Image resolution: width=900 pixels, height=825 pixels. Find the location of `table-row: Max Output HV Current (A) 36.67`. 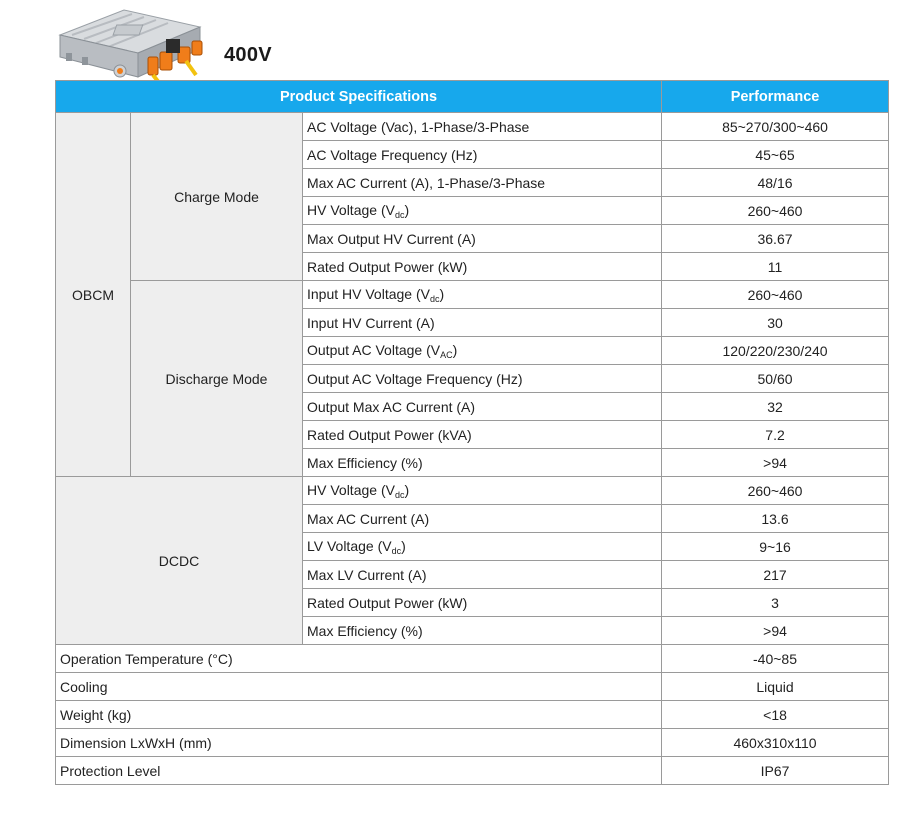

table-row: Max Output HV Current (A) 36.67 is located at coordinates (473, 238).